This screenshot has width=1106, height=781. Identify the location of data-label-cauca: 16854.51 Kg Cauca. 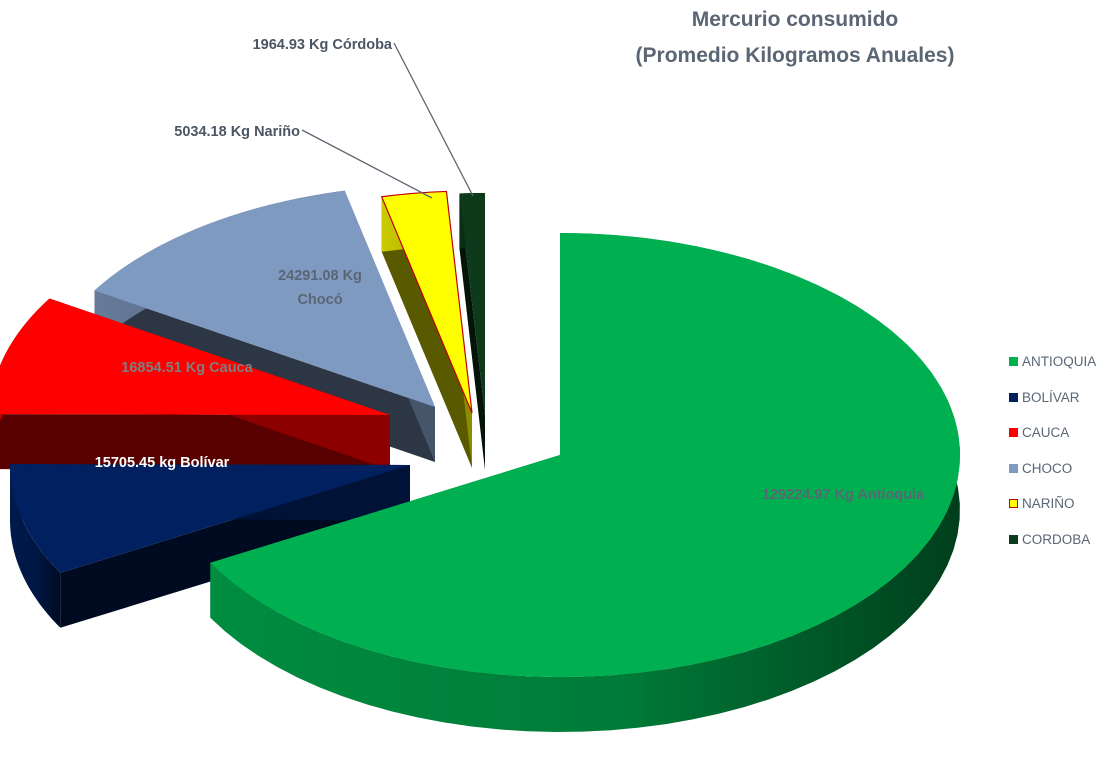
(187, 368).